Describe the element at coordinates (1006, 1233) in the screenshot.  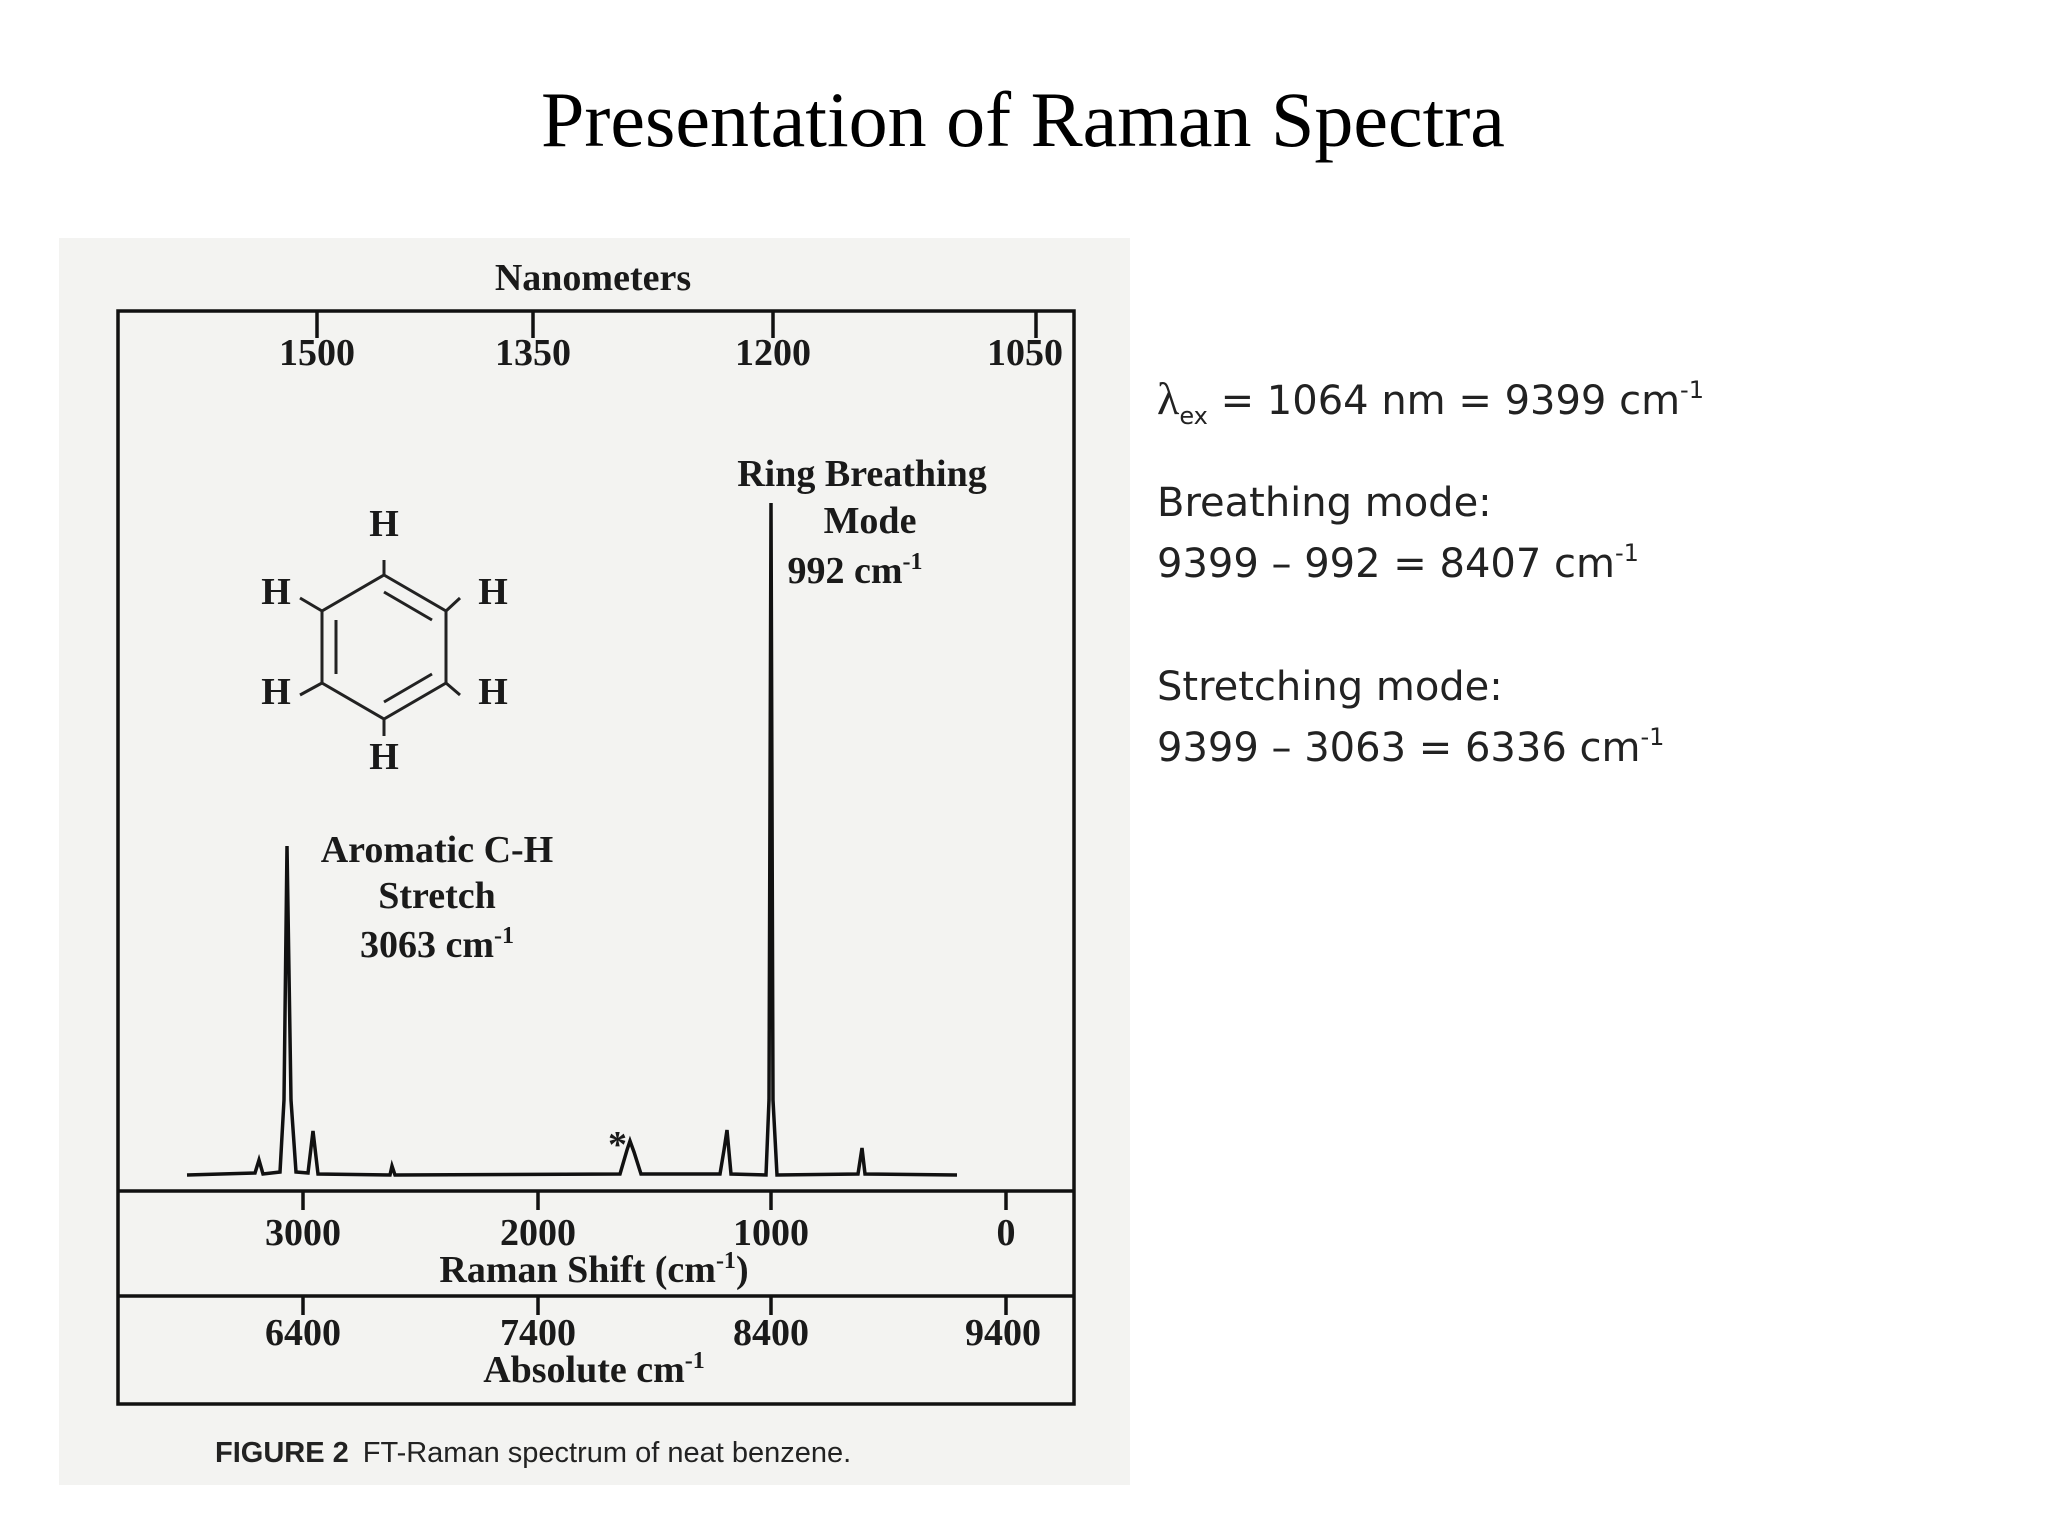
I see `tick-label: 0` at that location.